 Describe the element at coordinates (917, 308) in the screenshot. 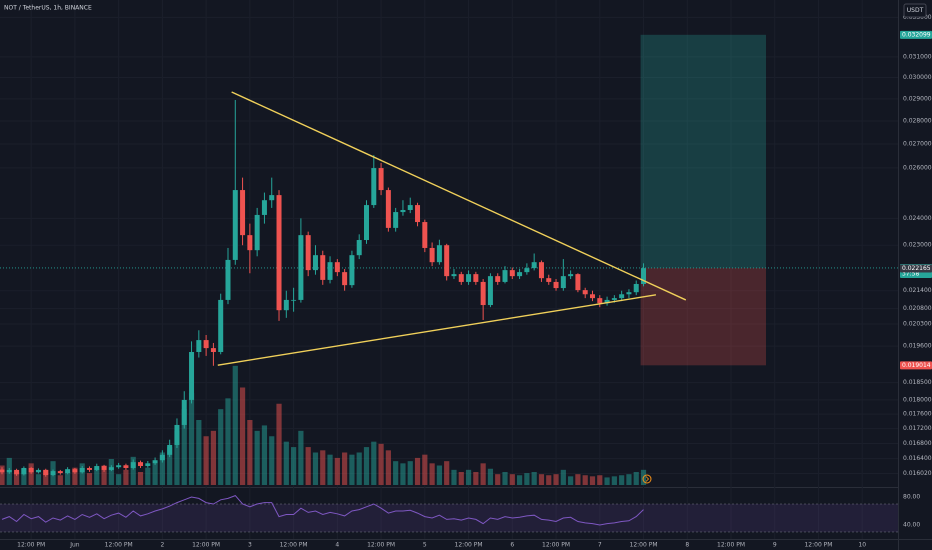

I see `y-tick-label: 0.020800` at that location.